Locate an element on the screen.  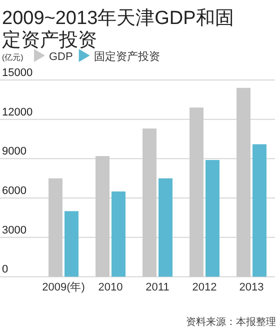
x-tick-label: 2010 is located at coordinates (110, 288).